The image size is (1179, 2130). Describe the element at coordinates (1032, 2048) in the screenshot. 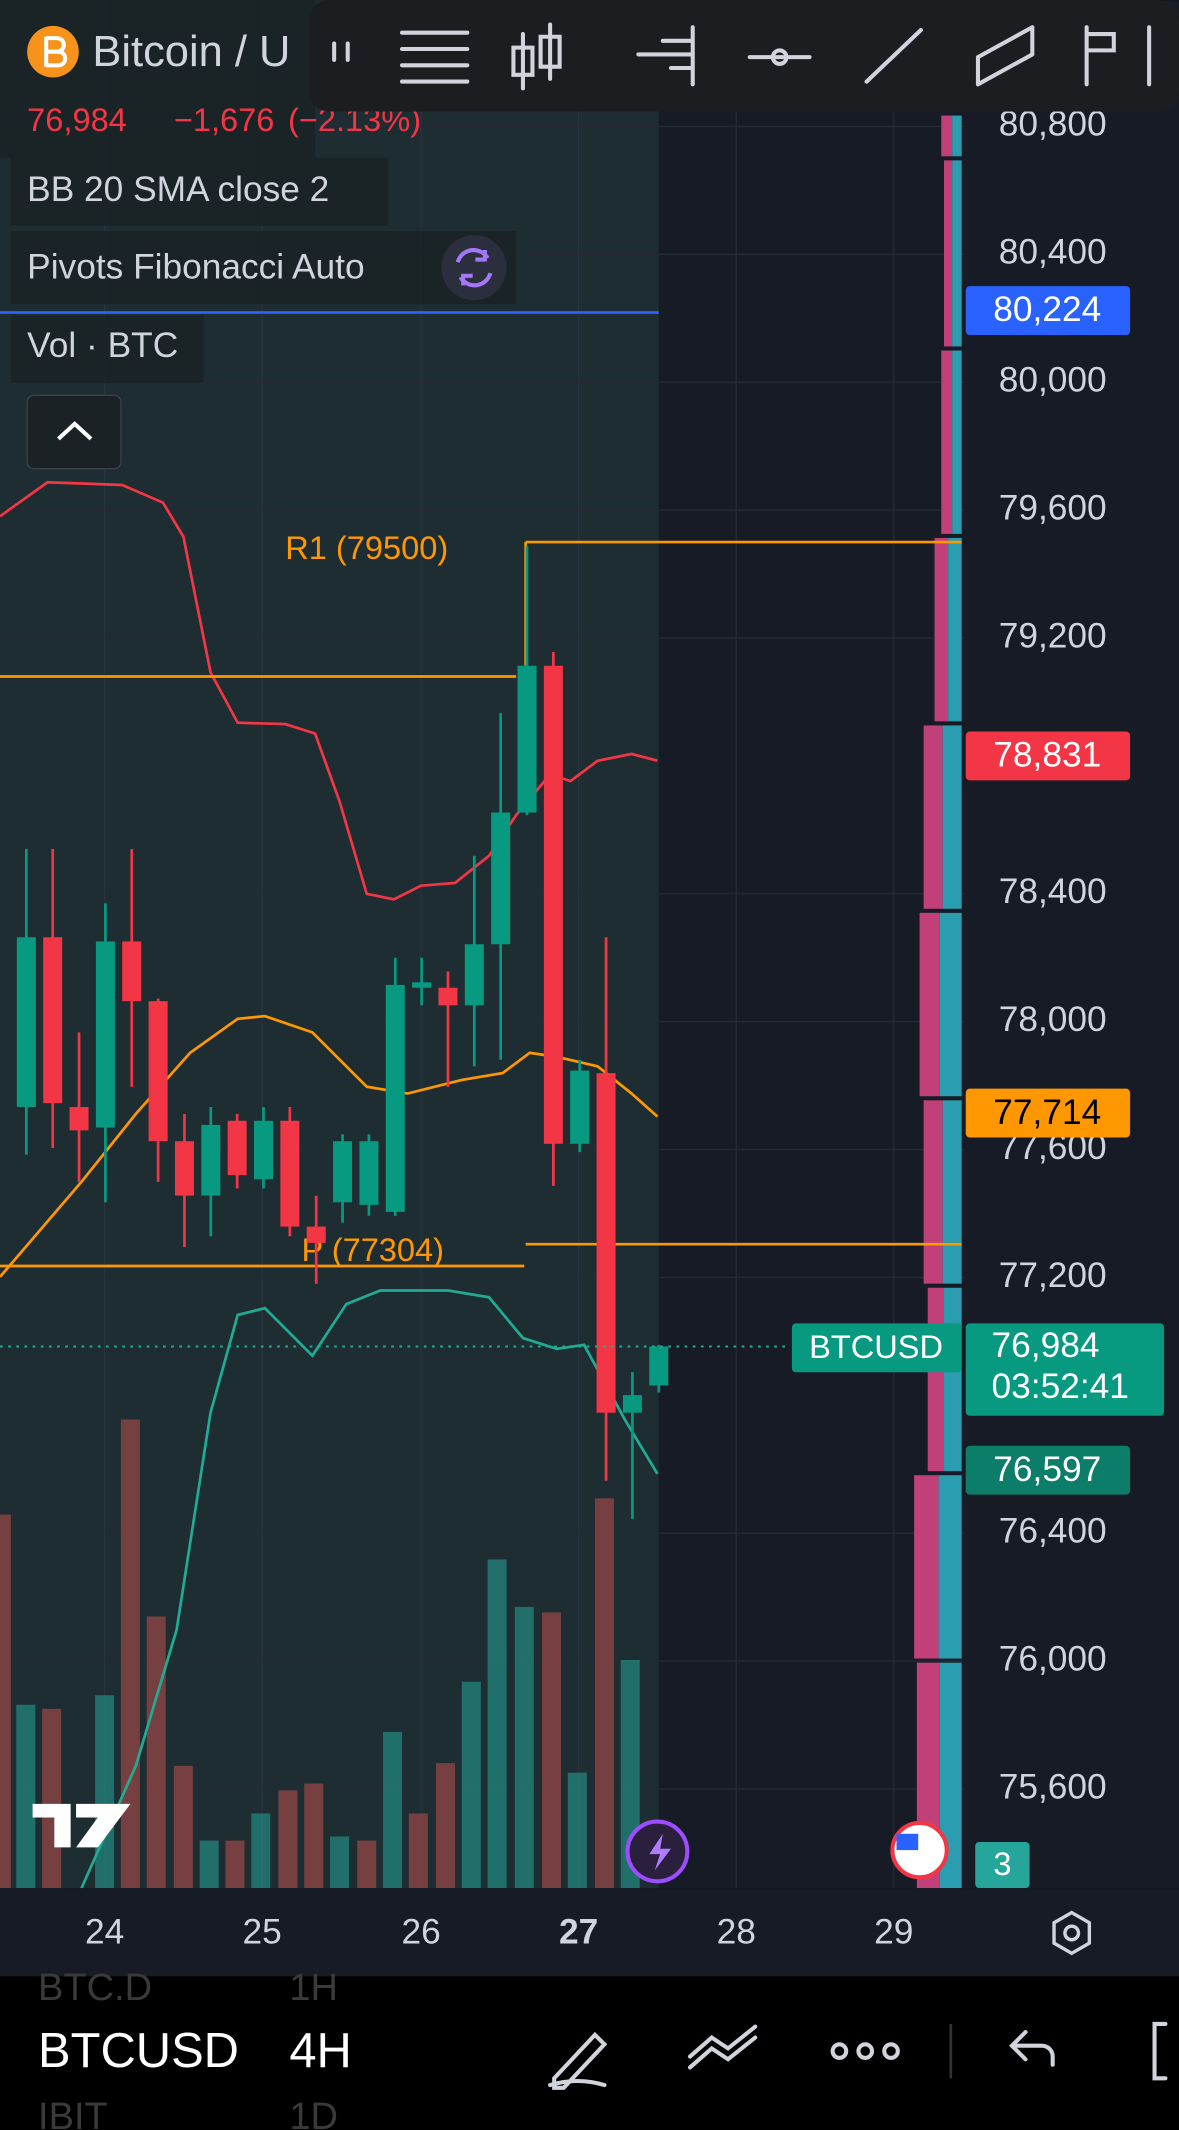

I see `undo-button` at that location.